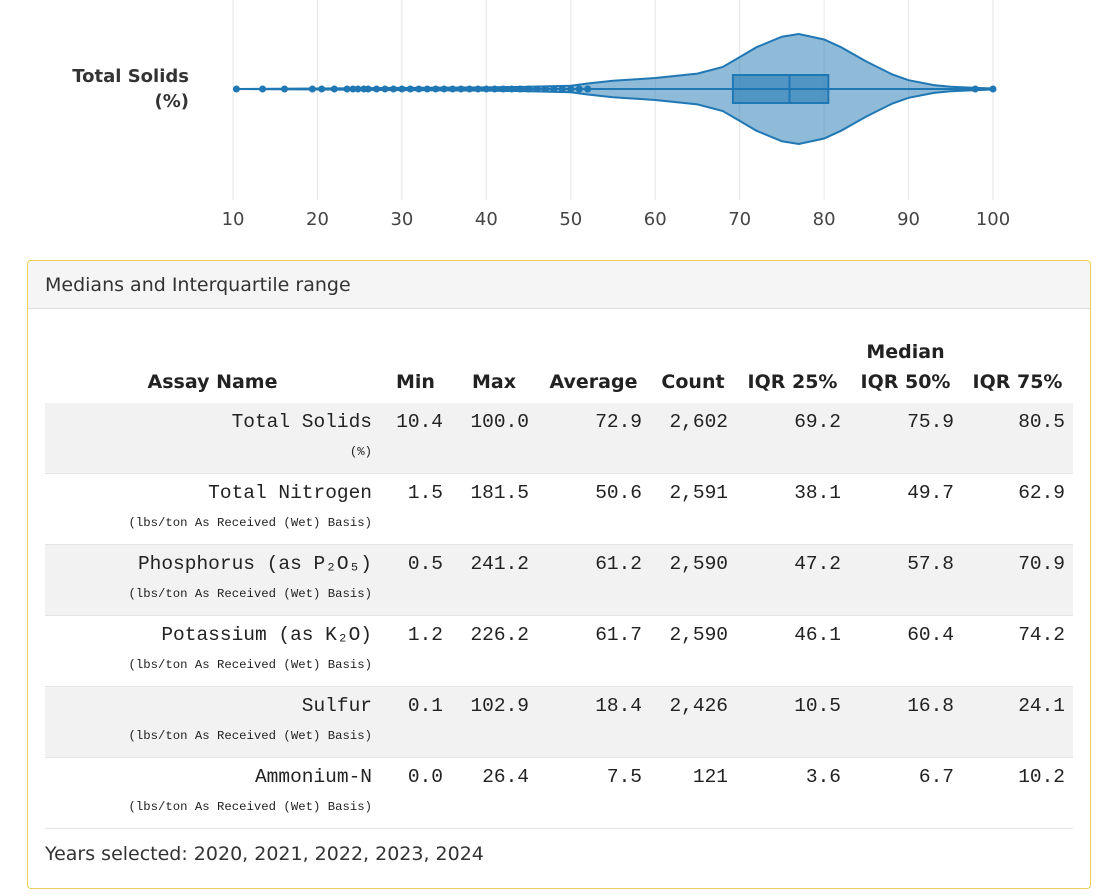 The height and width of the screenshot is (896, 1108). Describe the element at coordinates (908, 219) in the screenshot. I see `x-tick-label: 90` at that location.